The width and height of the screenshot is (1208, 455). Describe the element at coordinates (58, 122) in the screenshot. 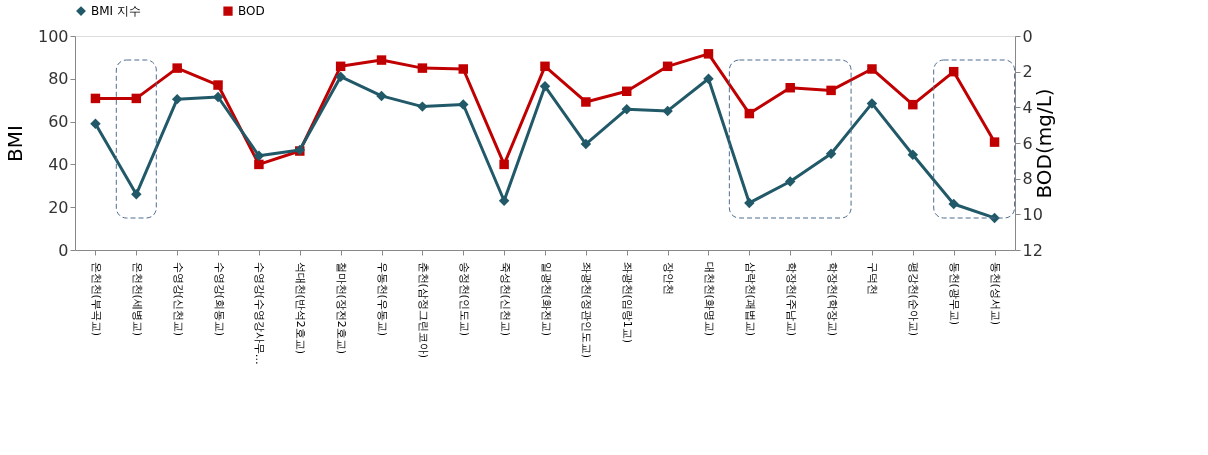

I see `y-tick-label: 60` at that location.